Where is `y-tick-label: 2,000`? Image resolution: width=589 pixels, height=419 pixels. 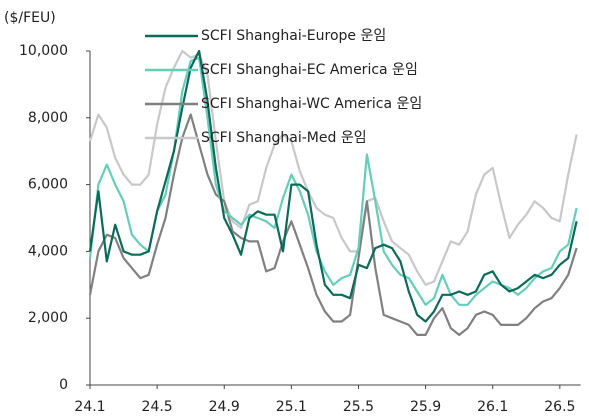 y-tick-label: 2,000 is located at coordinates (48, 318).